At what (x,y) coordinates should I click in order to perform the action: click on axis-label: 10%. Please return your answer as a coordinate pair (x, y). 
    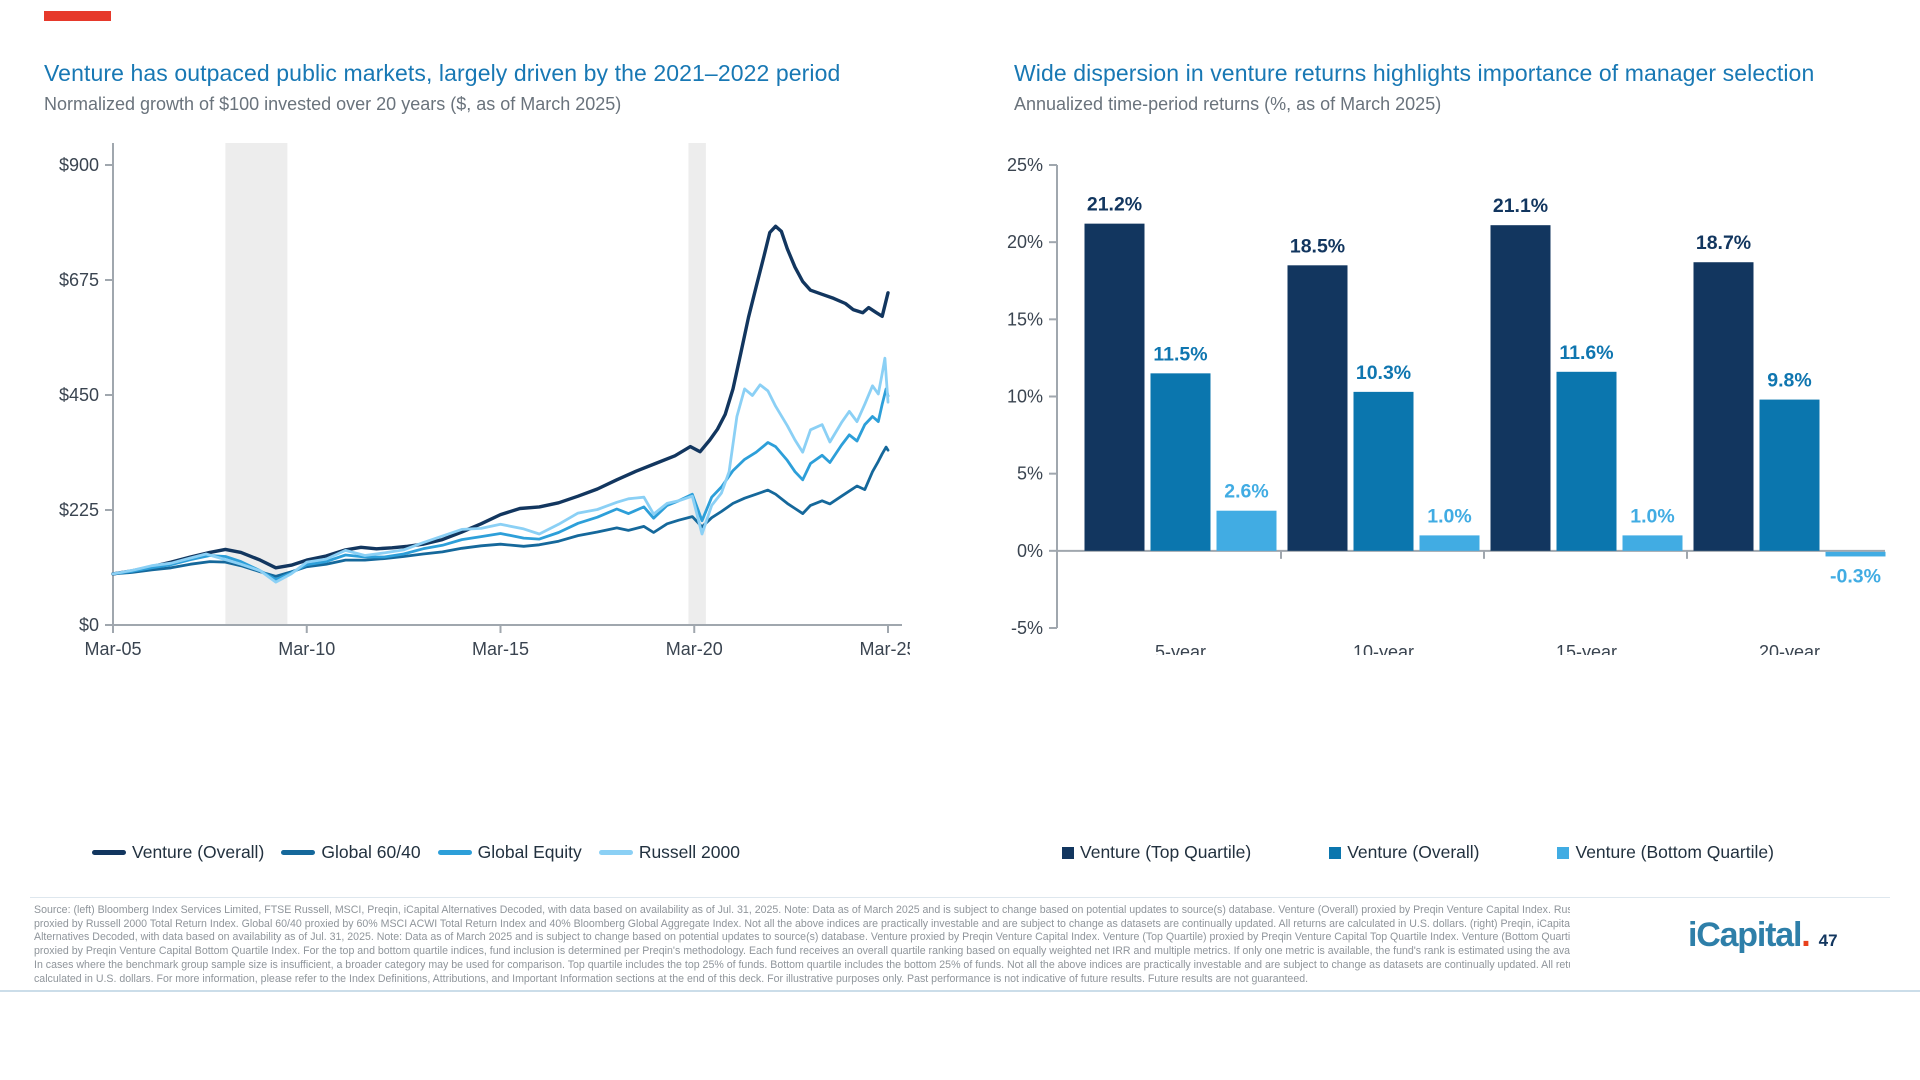
    Looking at the image, I should click on (1025, 396).